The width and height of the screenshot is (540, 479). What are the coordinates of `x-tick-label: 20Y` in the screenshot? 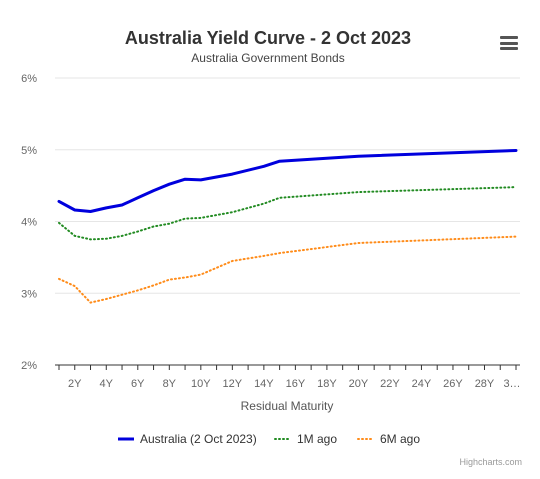 It's located at (359, 384).